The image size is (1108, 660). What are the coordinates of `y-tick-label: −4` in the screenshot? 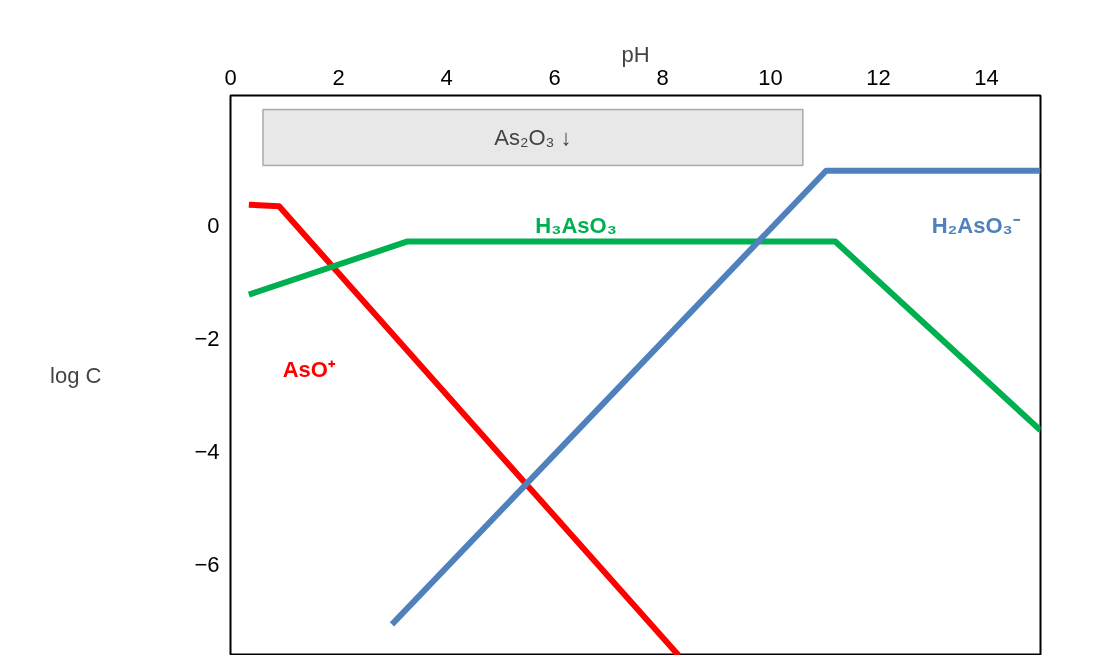 It's located at (207, 452).